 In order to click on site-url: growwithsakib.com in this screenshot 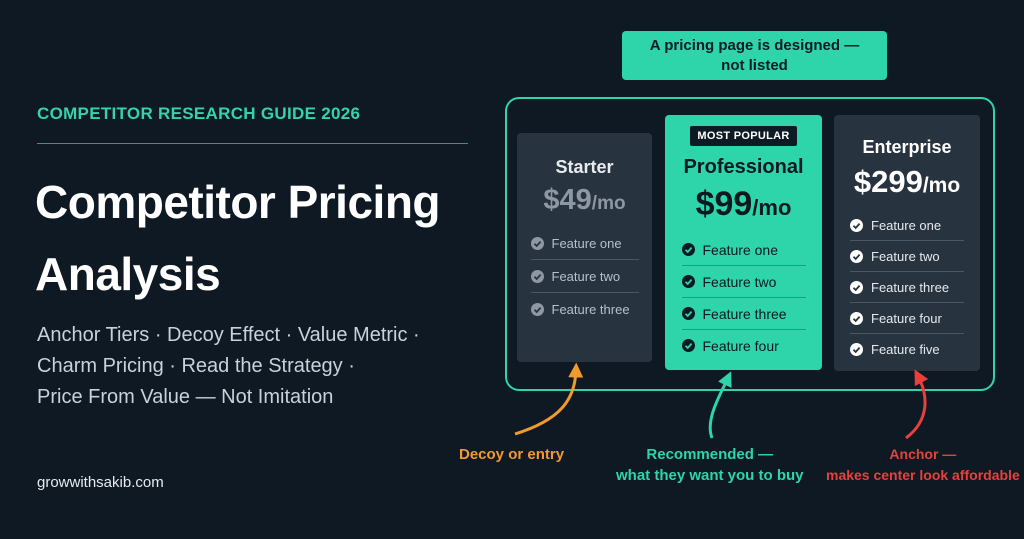, I will do `click(100, 482)`.